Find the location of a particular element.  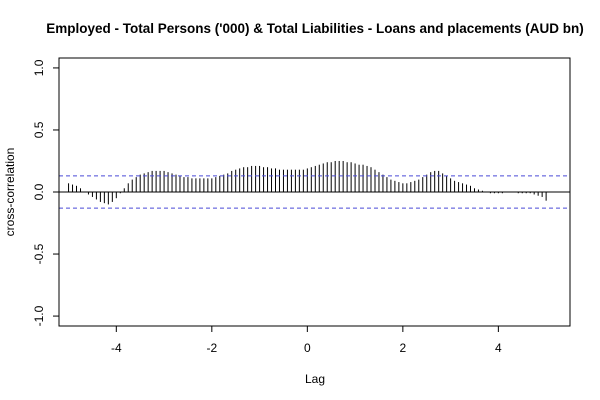

y-axis: -1.0 -0.5 0.0 0.5 1.0 is located at coordinates (46, 192).